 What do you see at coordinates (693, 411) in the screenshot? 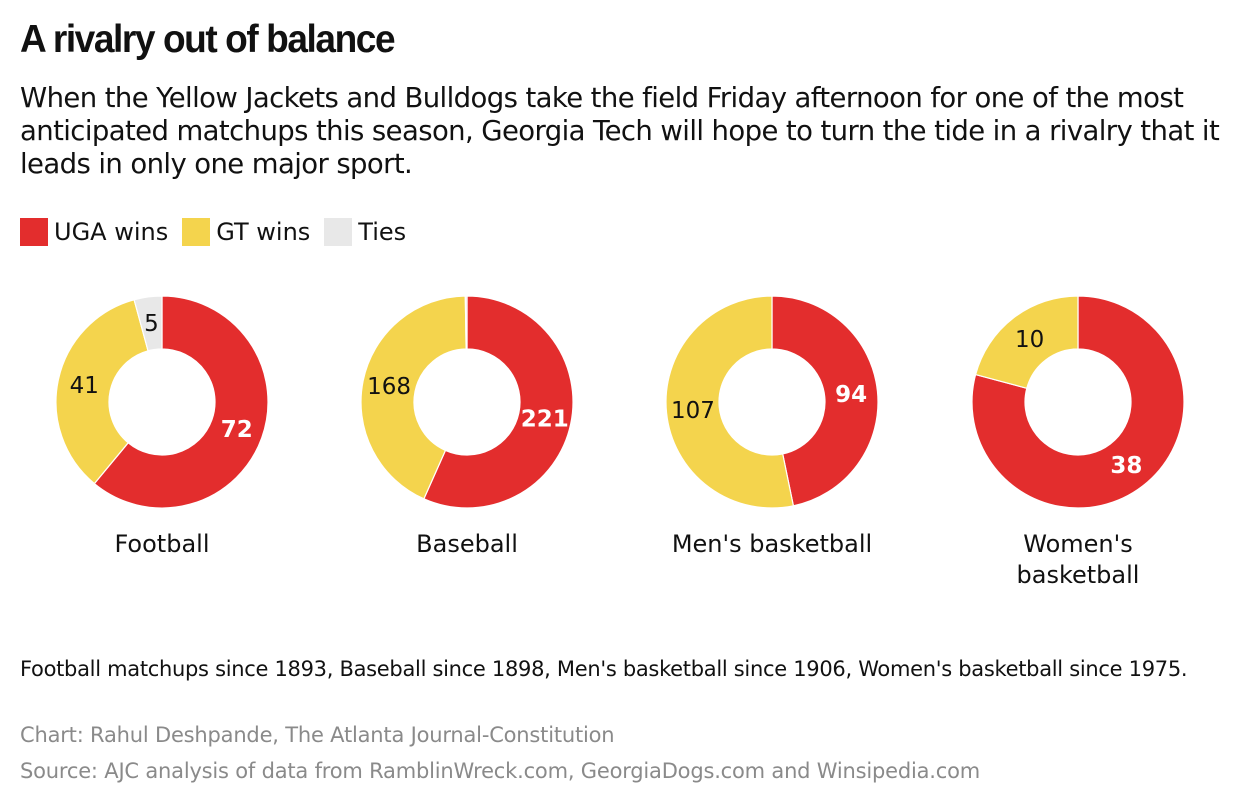
I see `data-label: 107` at bounding box center [693, 411].